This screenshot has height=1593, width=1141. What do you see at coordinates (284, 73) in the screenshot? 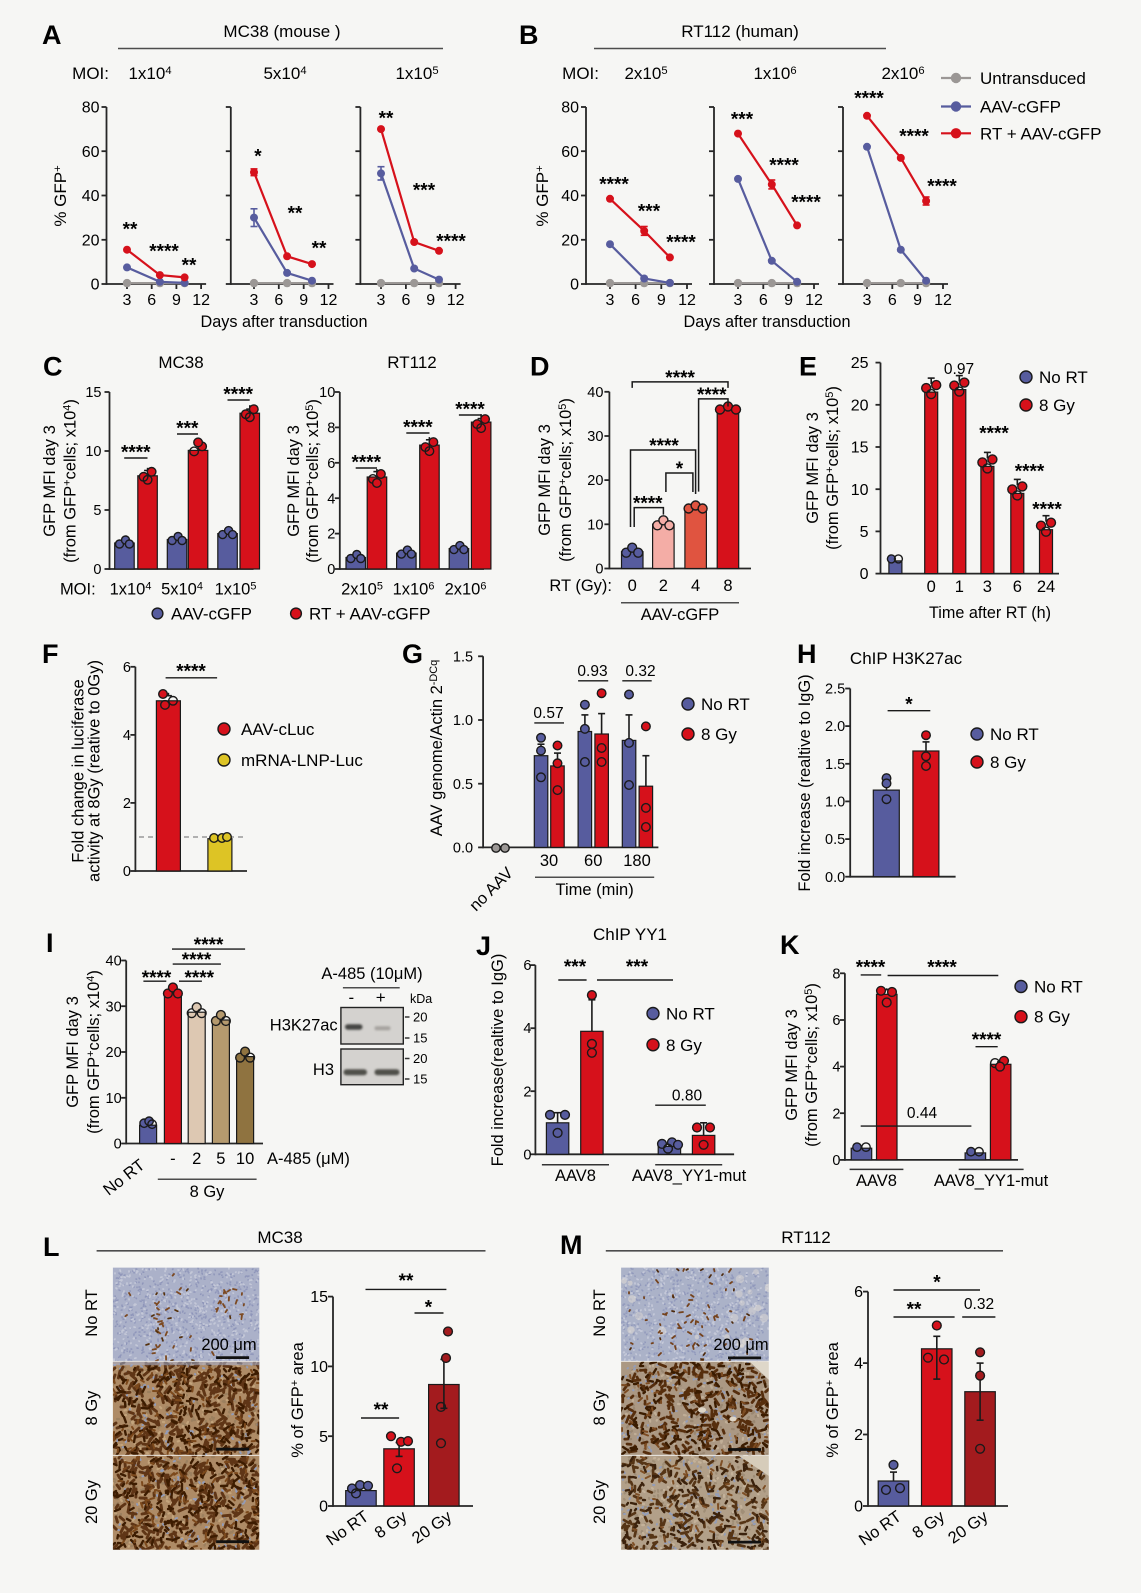
I see `svg-text: 5x104` at bounding box center [284, 73].